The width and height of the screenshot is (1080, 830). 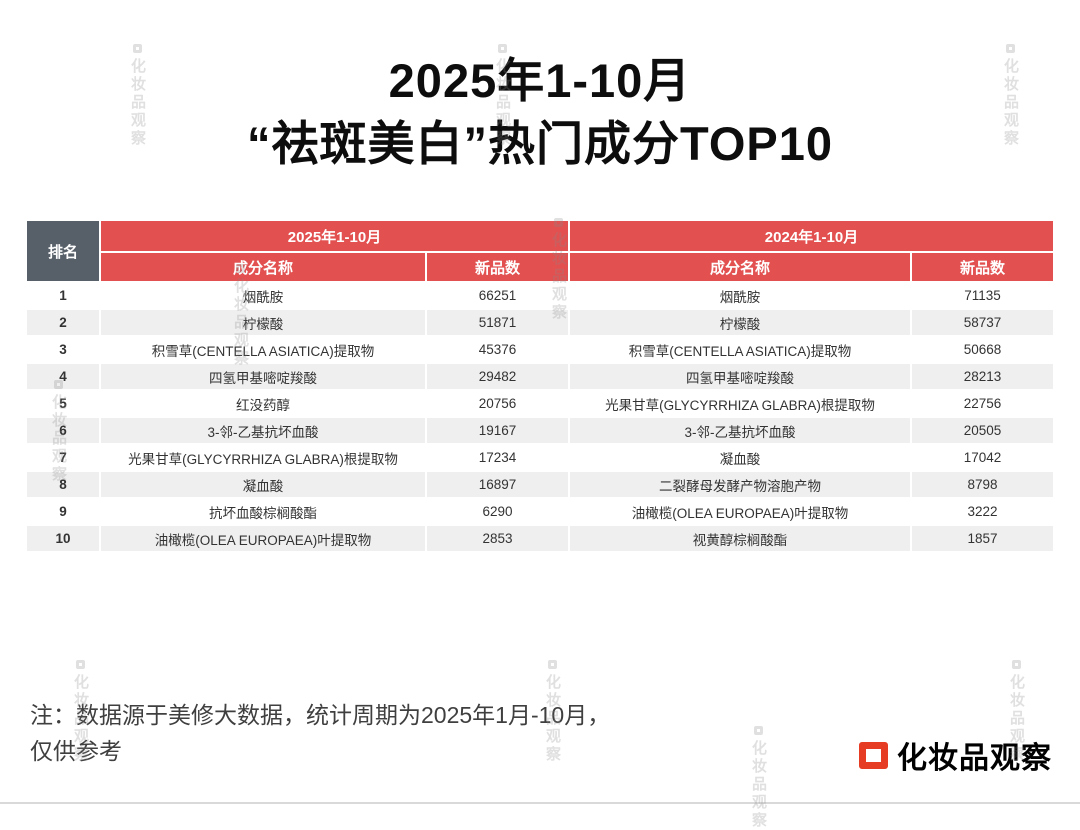 What do you see at coordinates (740, 430) in the screenshot?
I see `ingredient-2024-cell: 3-邻-乙基抗坏血酸` at bounding box center [740, 430].